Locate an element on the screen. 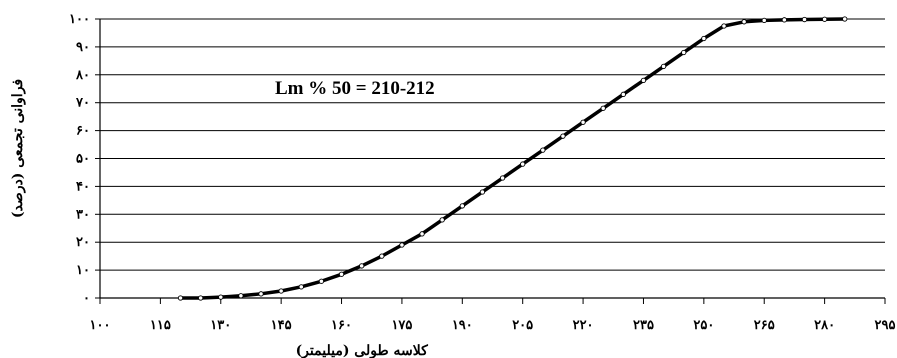  y-tick-label: ۱۰۰ is located at coordinates (79, 19).